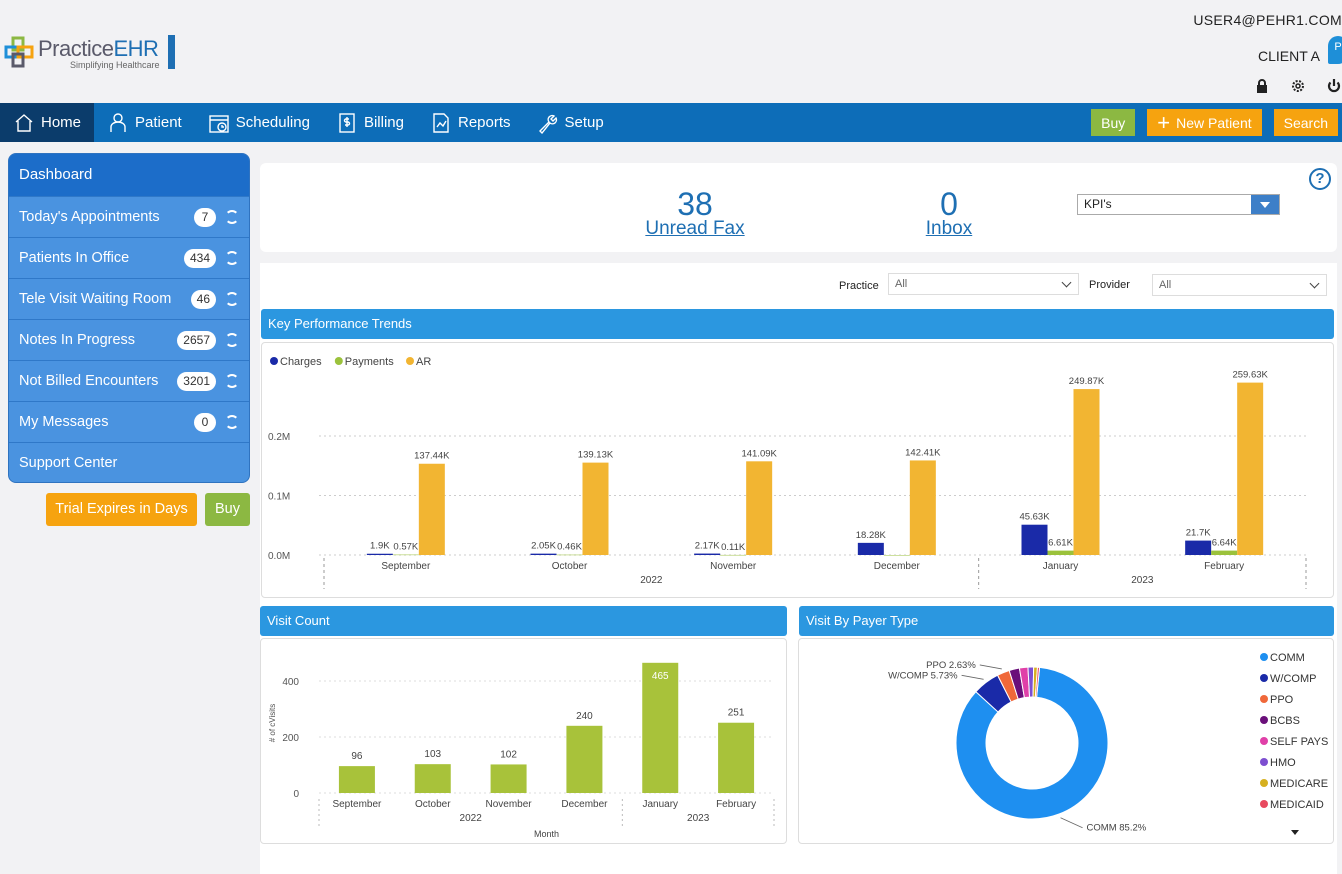 Image resolution: width=1342 pixels, height=874 pixels. I want to click on inbox-count: 0, so click(949, 204).